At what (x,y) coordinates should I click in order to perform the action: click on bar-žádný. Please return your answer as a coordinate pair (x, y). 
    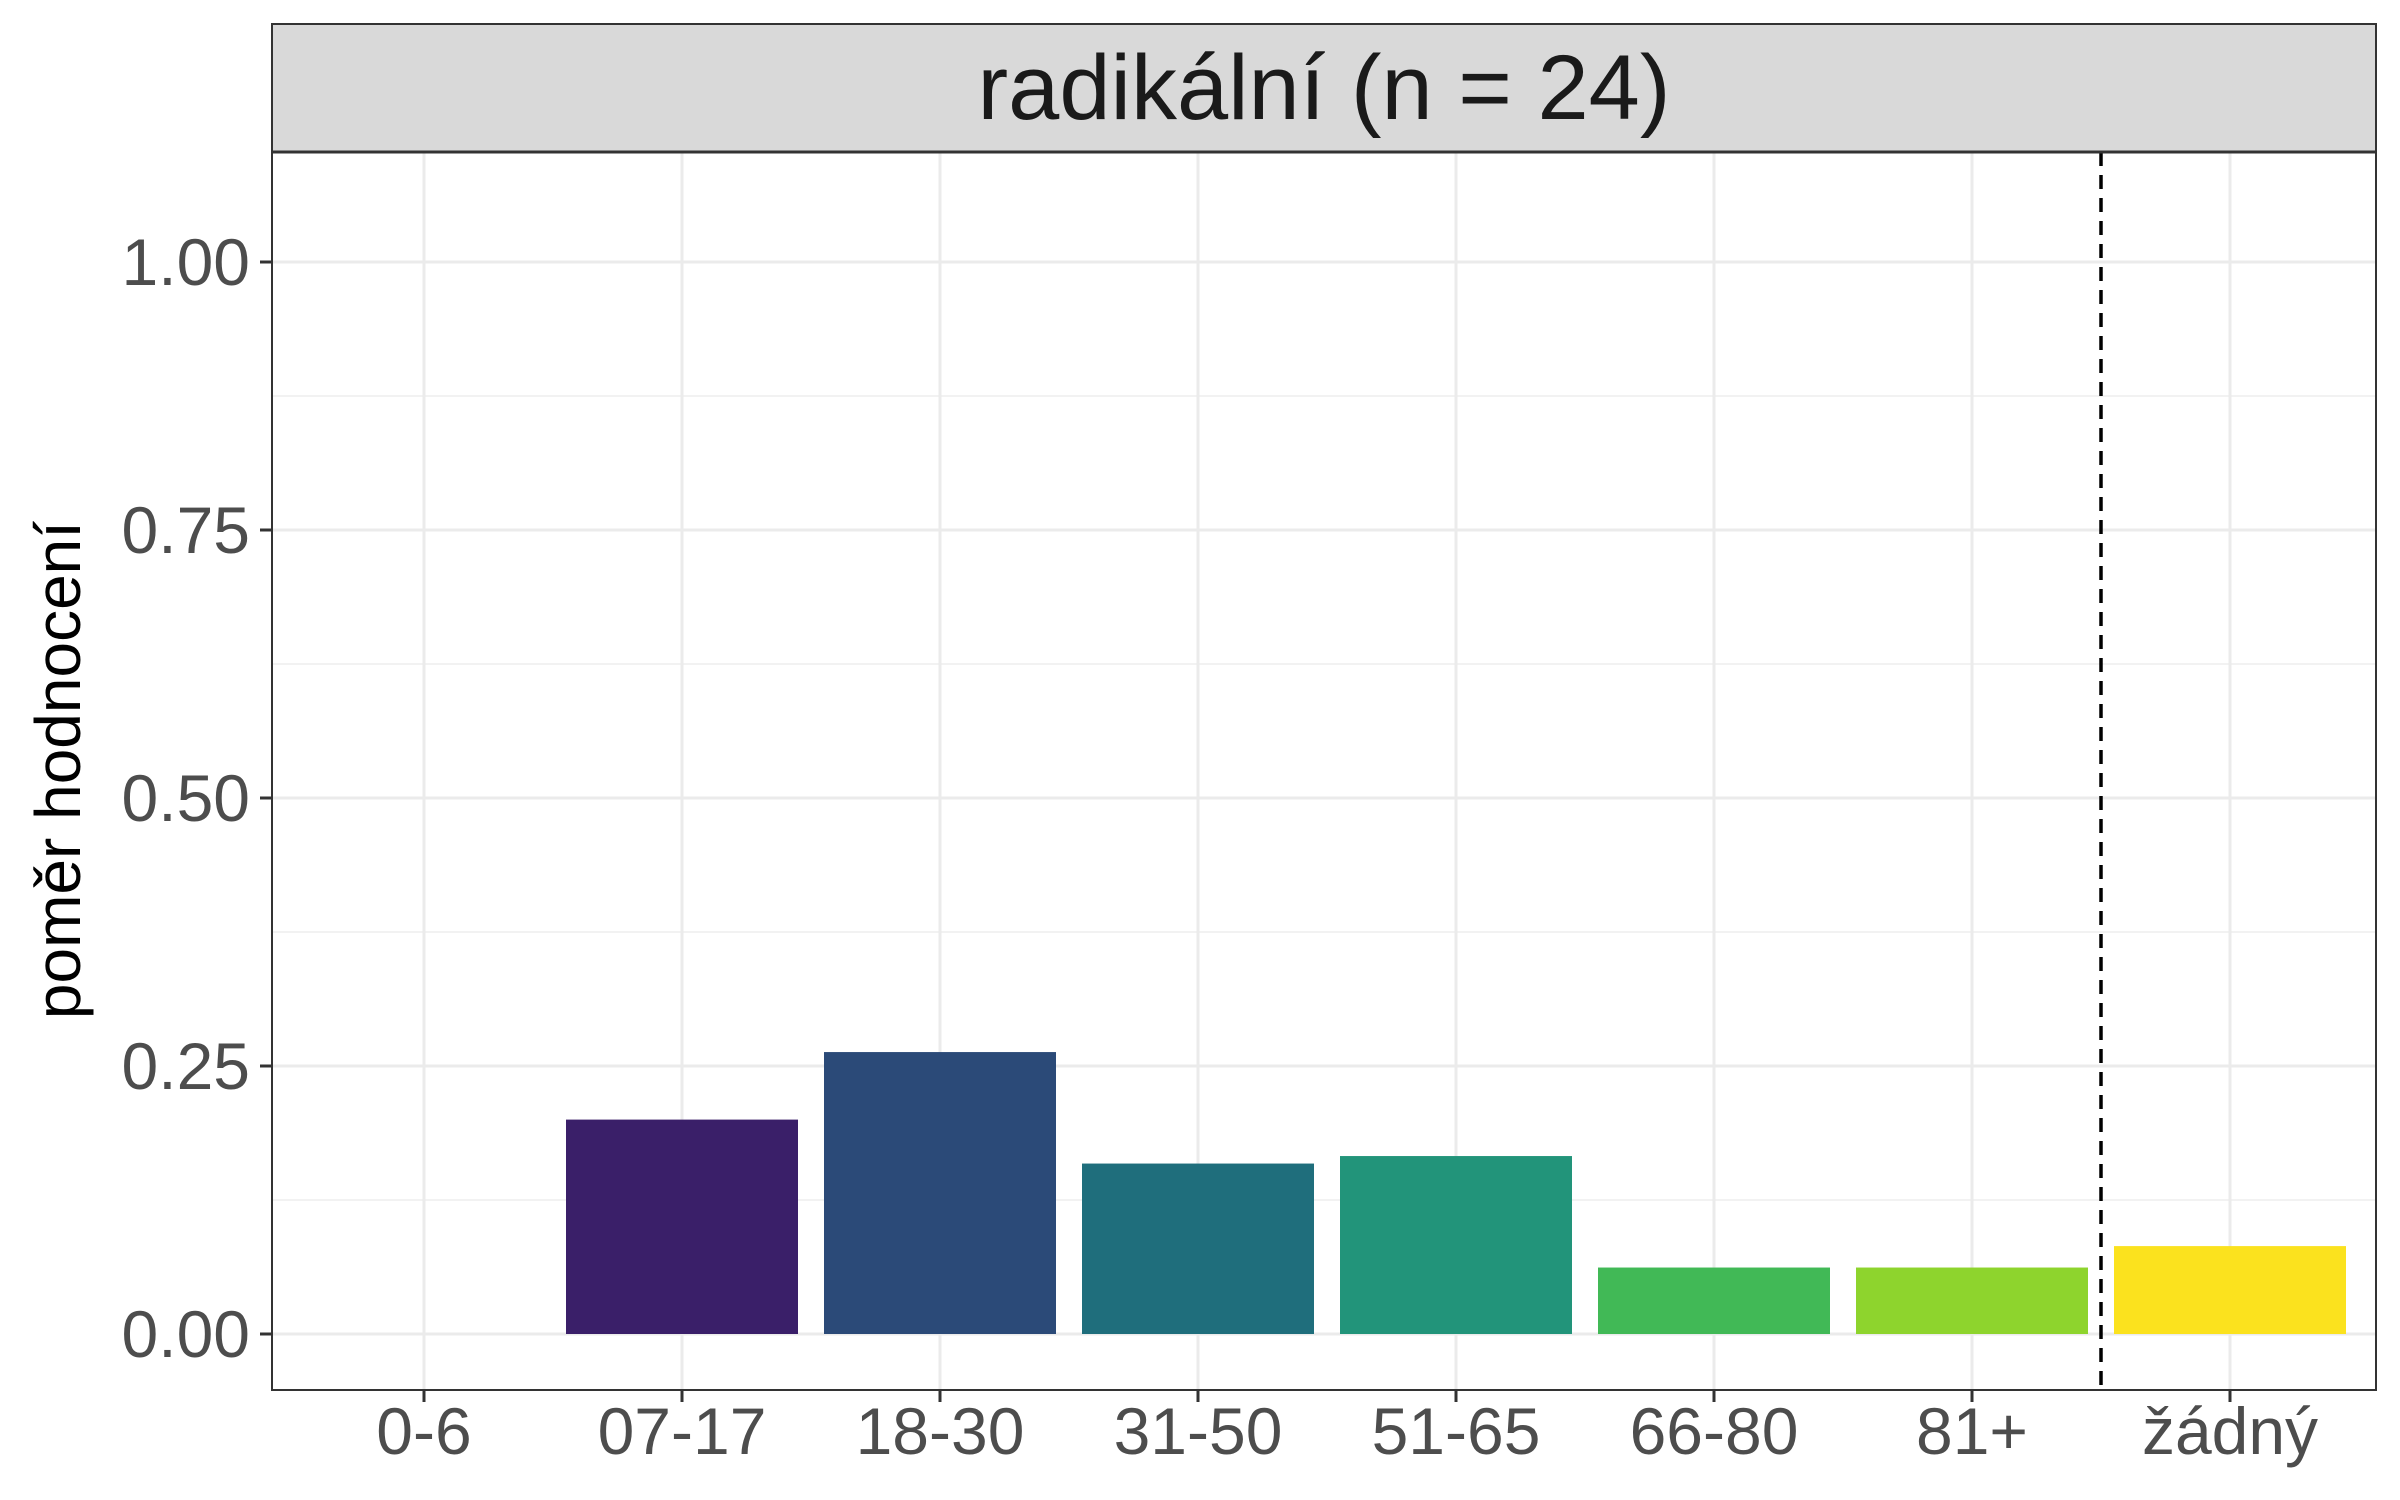
    Looking at the image, I should click on (2230, 1290).